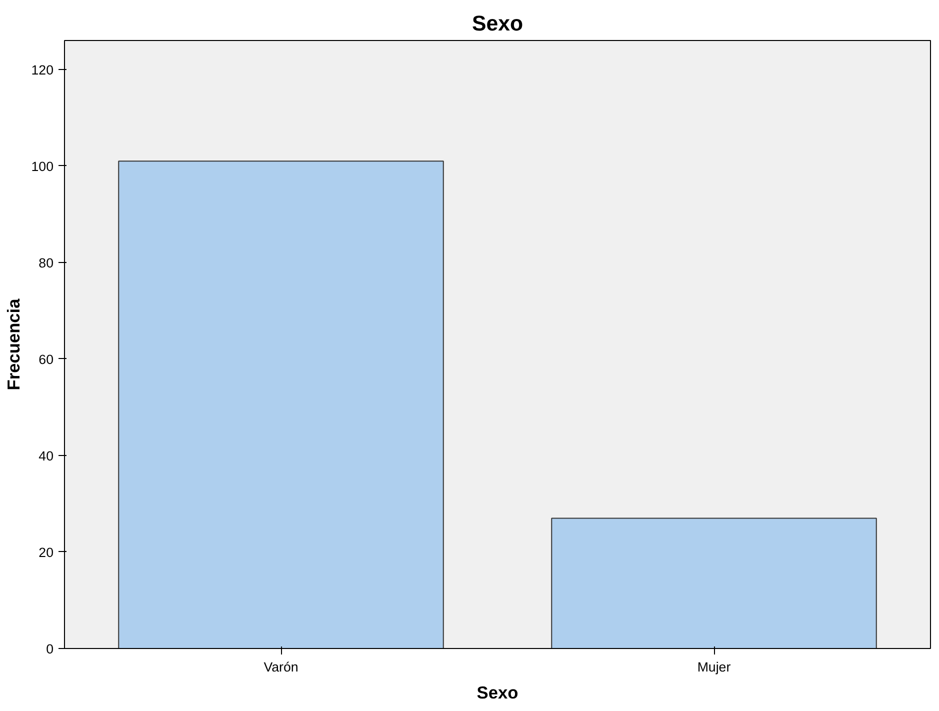  What do you see at coordinates (50, 649) in the screenshot?
I see `y-tick-label: 0` at bounding box center [50, 649].